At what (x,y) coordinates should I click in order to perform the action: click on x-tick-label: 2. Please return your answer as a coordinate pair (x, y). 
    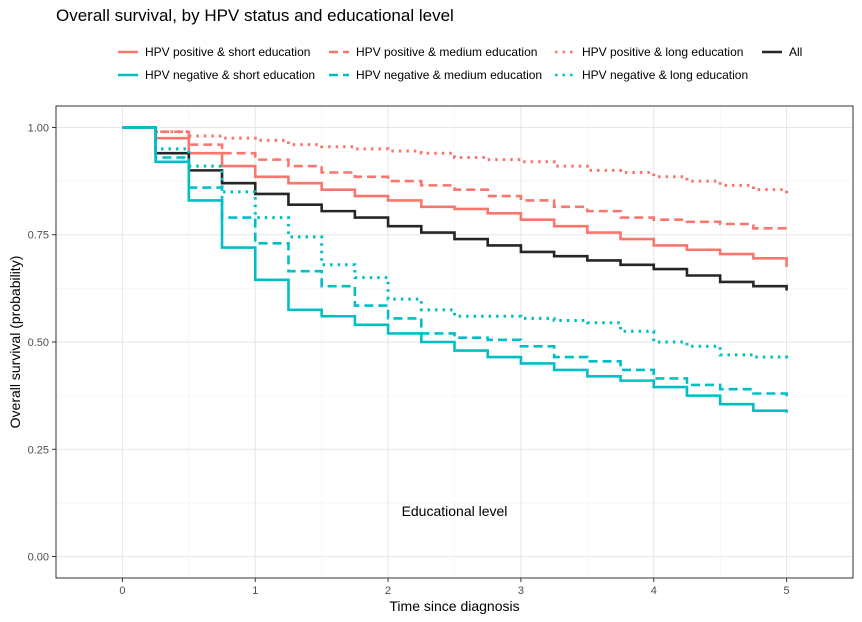
    Looking at the image, I should click on (388, 591).